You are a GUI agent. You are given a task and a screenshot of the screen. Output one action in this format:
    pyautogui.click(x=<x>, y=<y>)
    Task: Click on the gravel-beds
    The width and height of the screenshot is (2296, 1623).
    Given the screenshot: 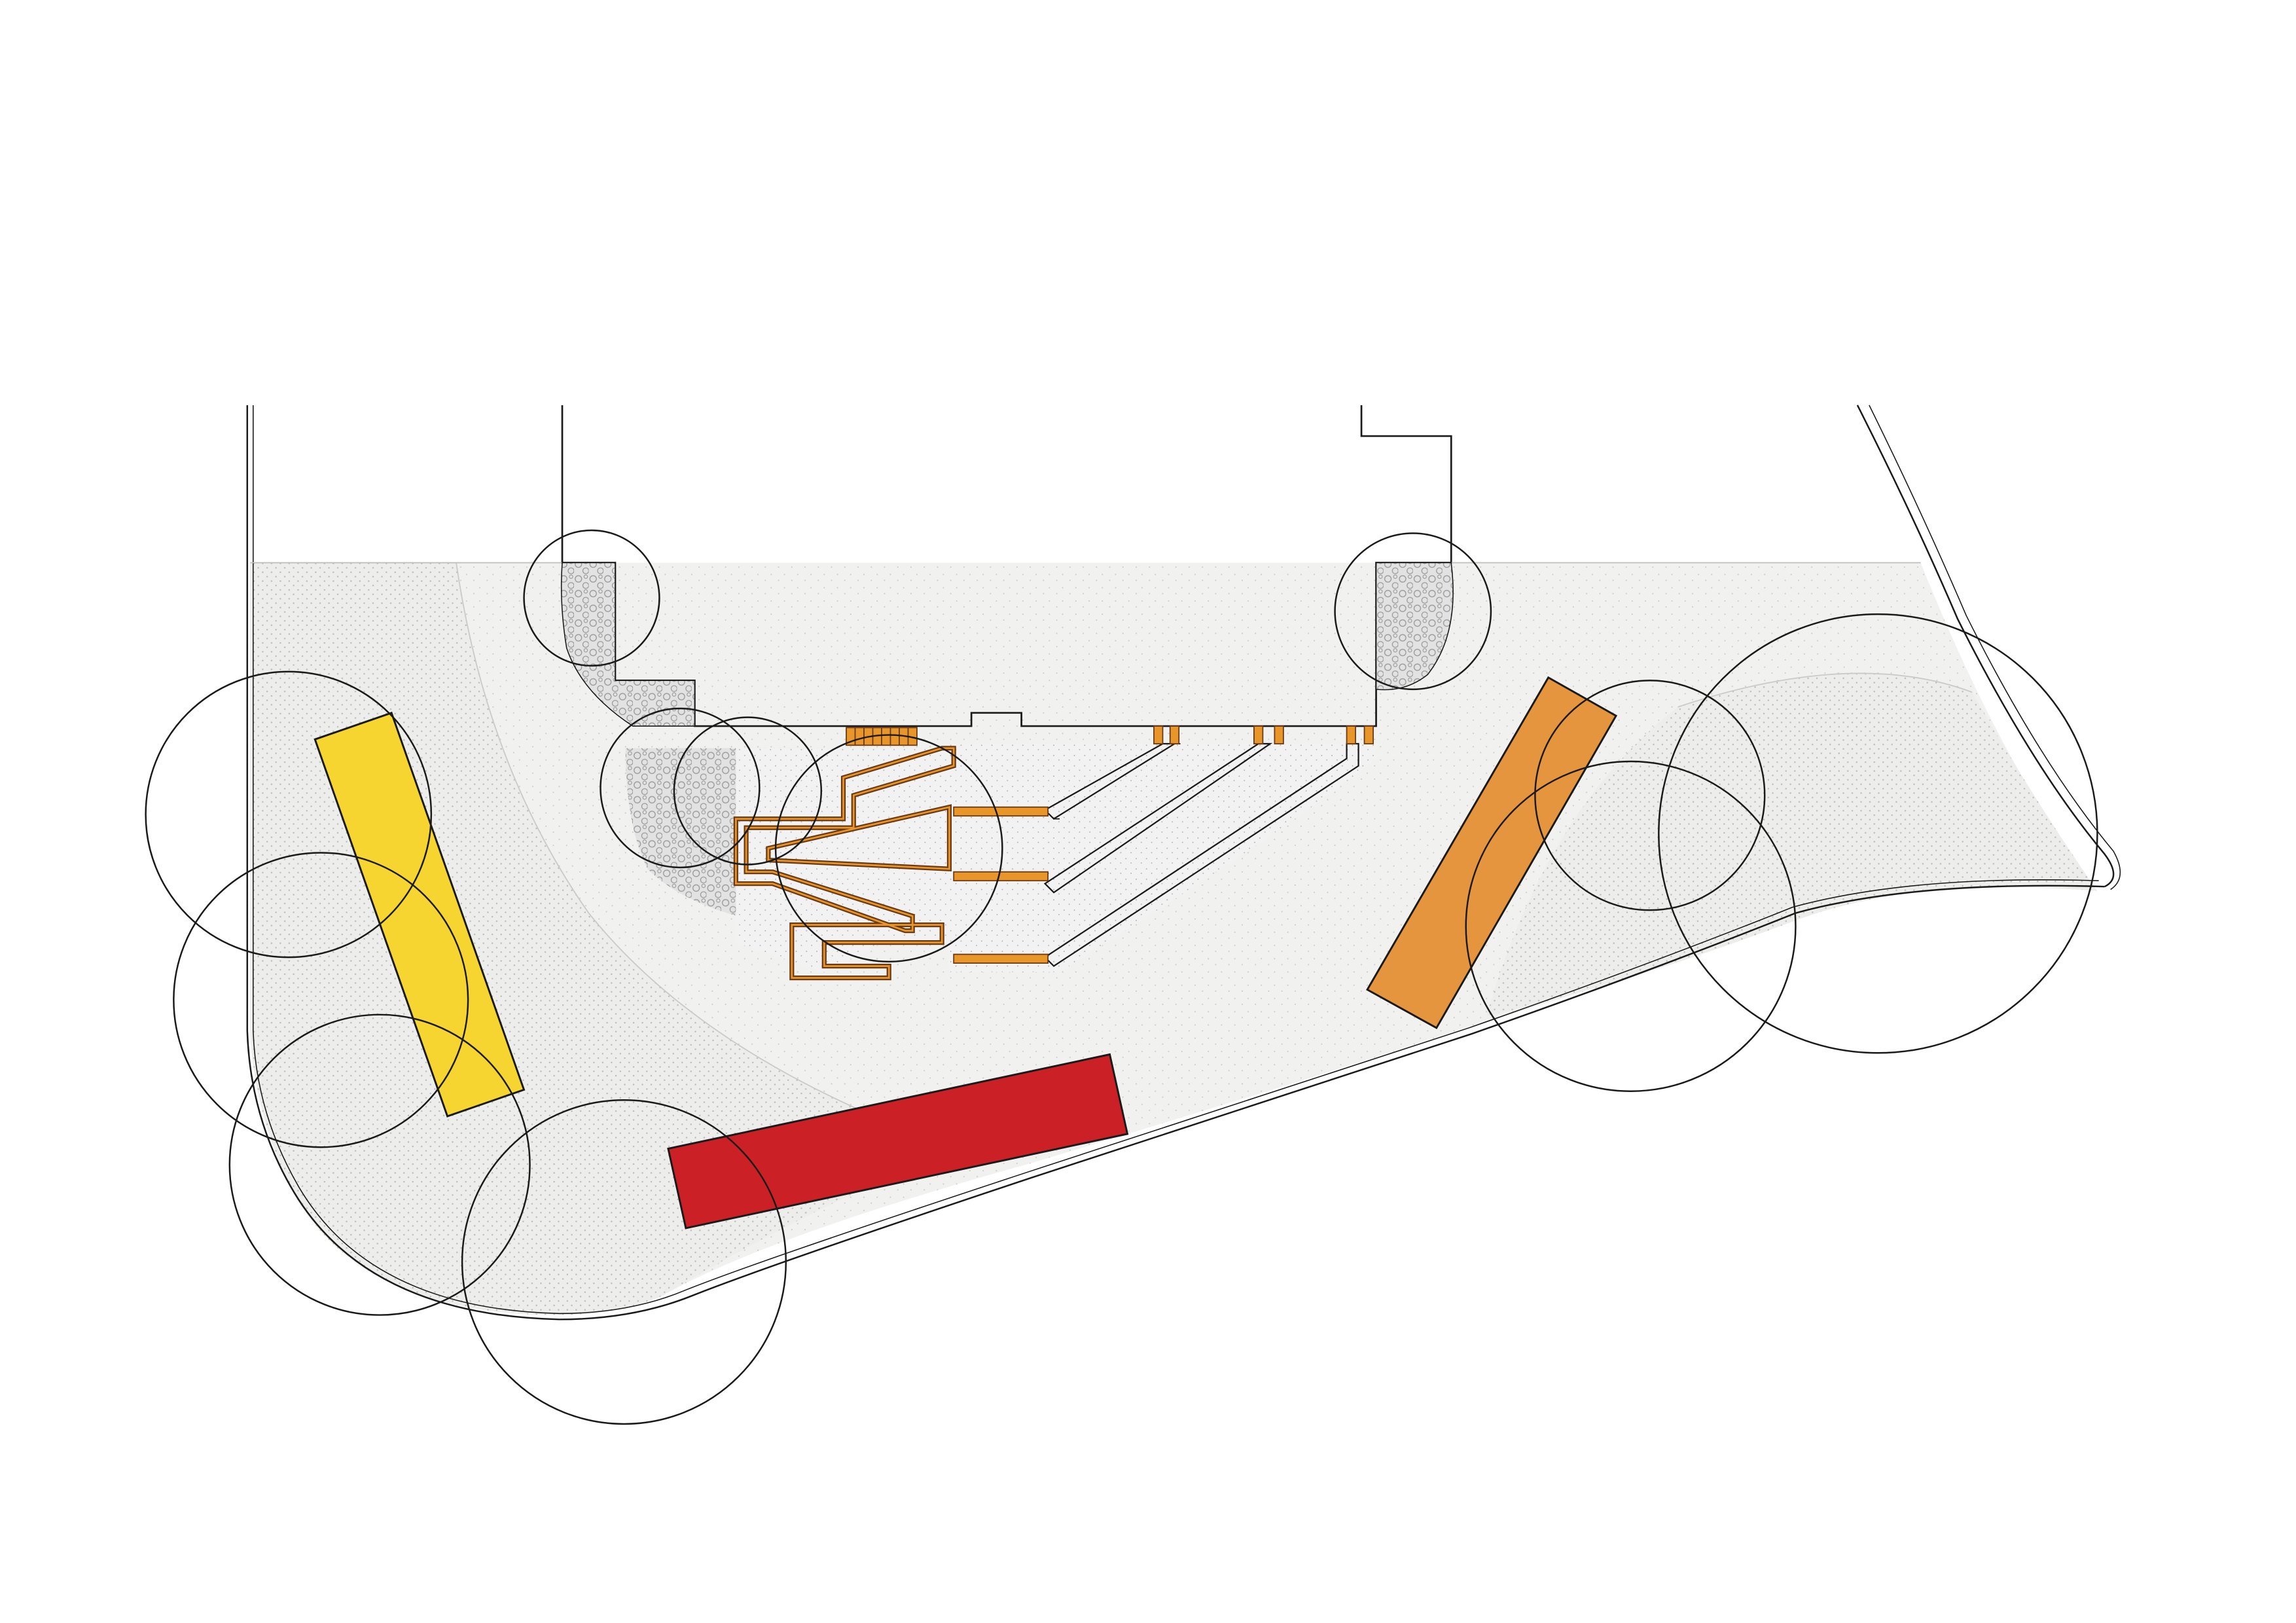 What is the action you would take?
    pyautogui.click(x=1007, y=767)
    